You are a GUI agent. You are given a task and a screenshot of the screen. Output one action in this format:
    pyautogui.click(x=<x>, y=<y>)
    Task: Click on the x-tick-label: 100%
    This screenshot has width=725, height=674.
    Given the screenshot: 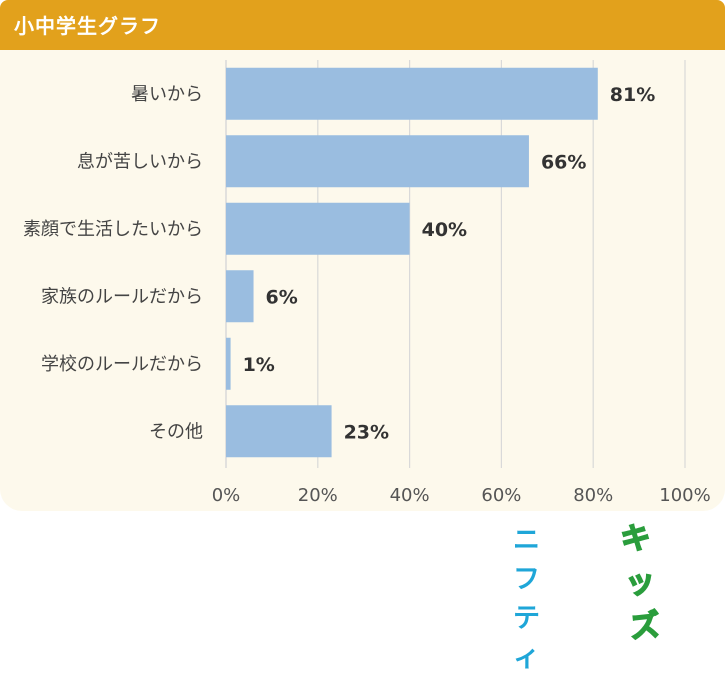 What is the action you would take?
    pyautogui.click(x=684, y=495)
    